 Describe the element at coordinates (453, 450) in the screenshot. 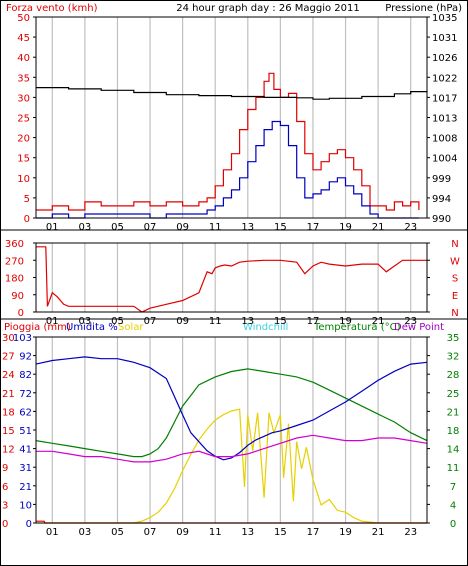

I see `temperature-tick-label: 14` at that location.